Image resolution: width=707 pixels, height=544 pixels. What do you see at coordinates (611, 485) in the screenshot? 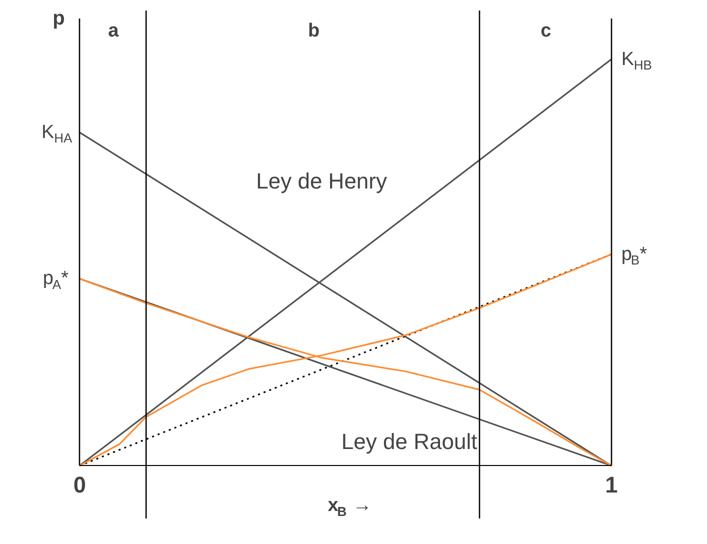
I see `x-tick-label: 1` at bounding box center [611, 485].